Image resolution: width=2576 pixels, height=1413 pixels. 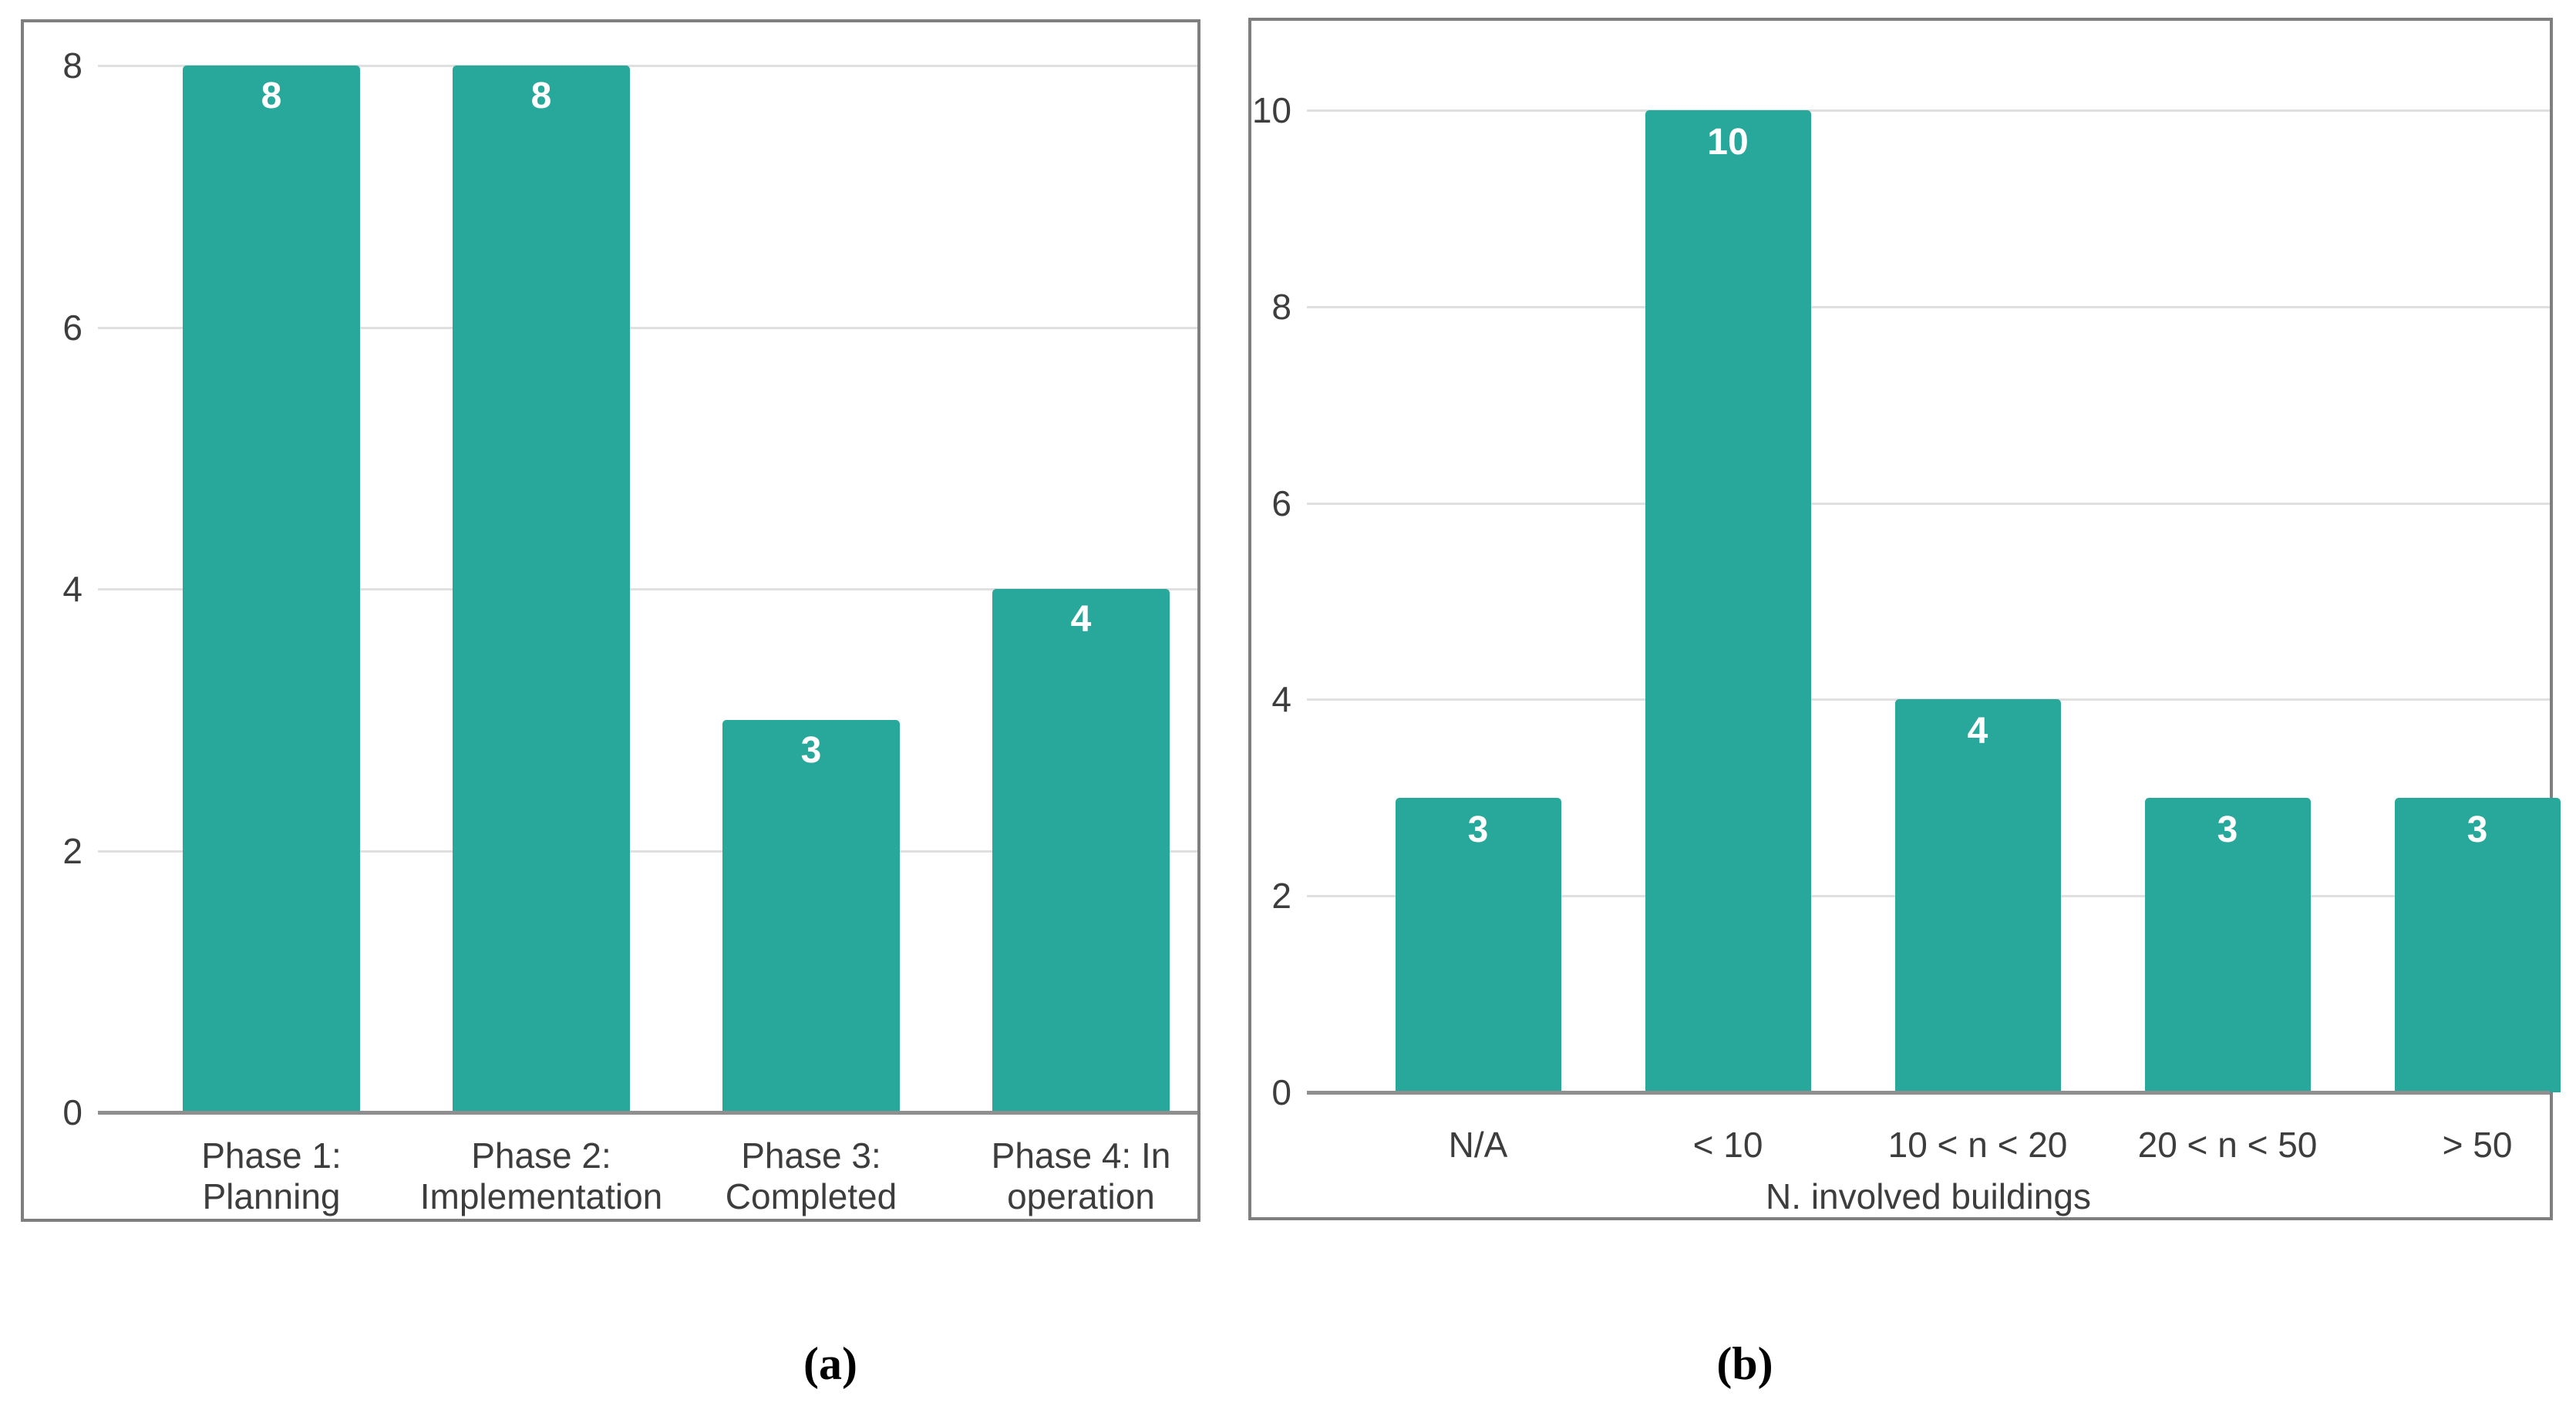 I want to click on x-tick-label: 20 < n < 50, so click(x=2227, y=1145).